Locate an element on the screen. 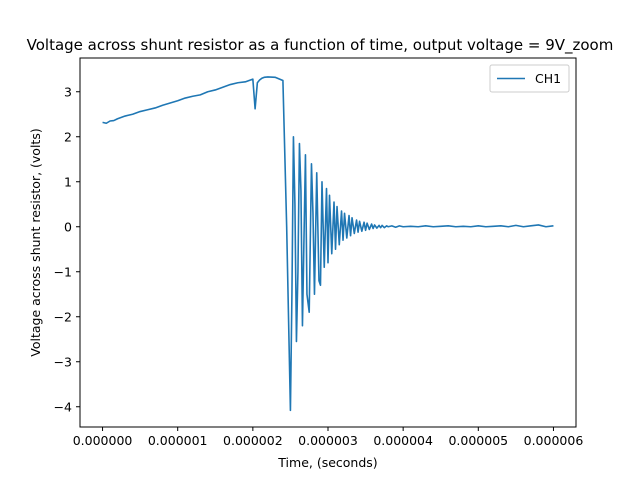 The image size is (640, 480). y-tick-label: −4 is located at coordinates (63, 406).